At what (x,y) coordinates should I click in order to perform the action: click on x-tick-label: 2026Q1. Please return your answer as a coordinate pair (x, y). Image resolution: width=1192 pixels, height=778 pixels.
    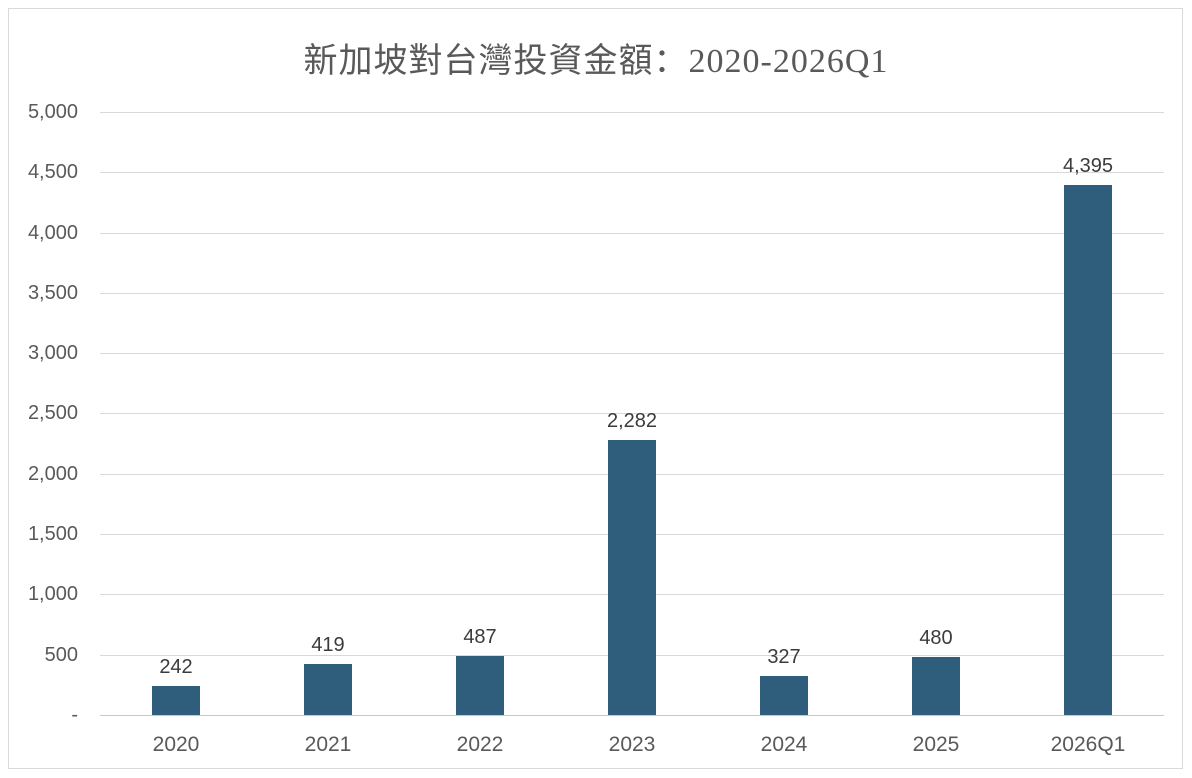
    Looking at the image, I should click on (1088, 744).